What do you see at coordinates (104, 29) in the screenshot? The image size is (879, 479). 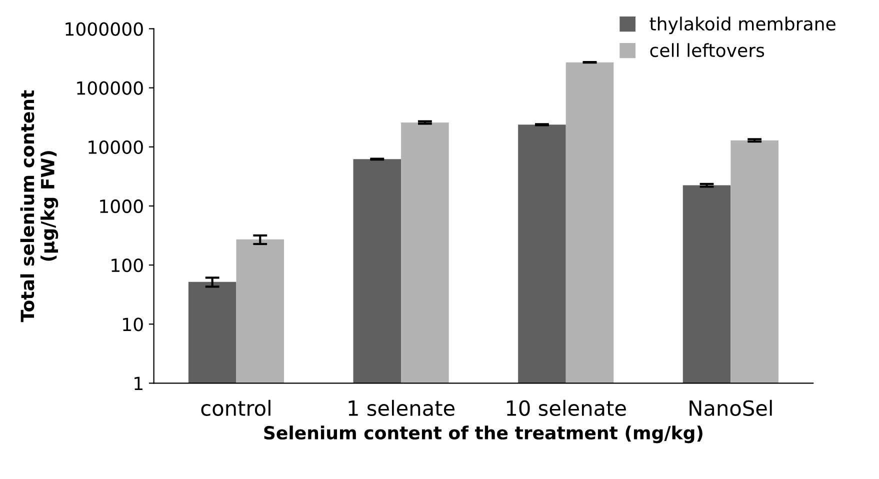 I see `y-tick-label: 1000000` at bounding box center [104, 29].